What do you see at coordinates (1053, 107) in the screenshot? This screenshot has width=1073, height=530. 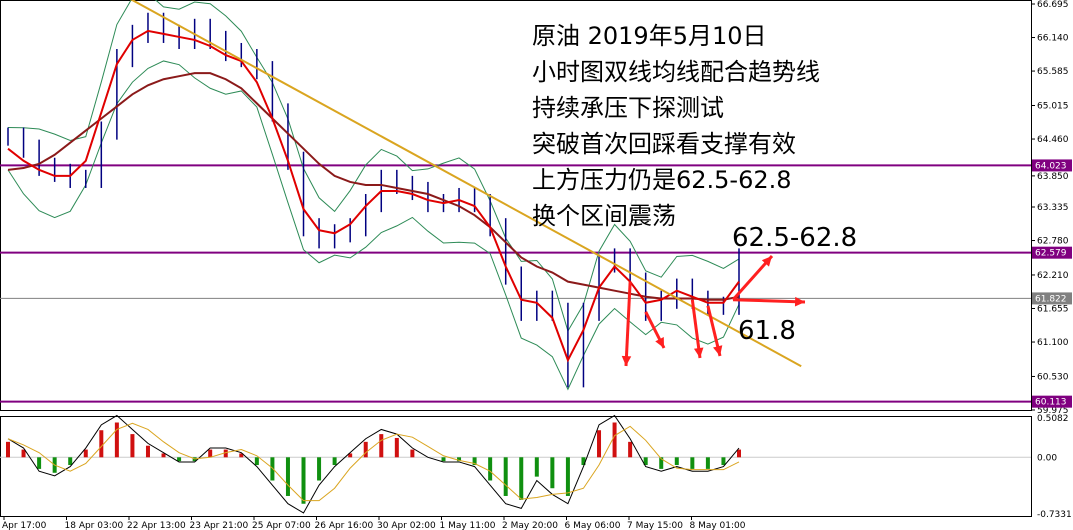 I see `y-tick-label: 65.015` at bounding box center [1053, 107].